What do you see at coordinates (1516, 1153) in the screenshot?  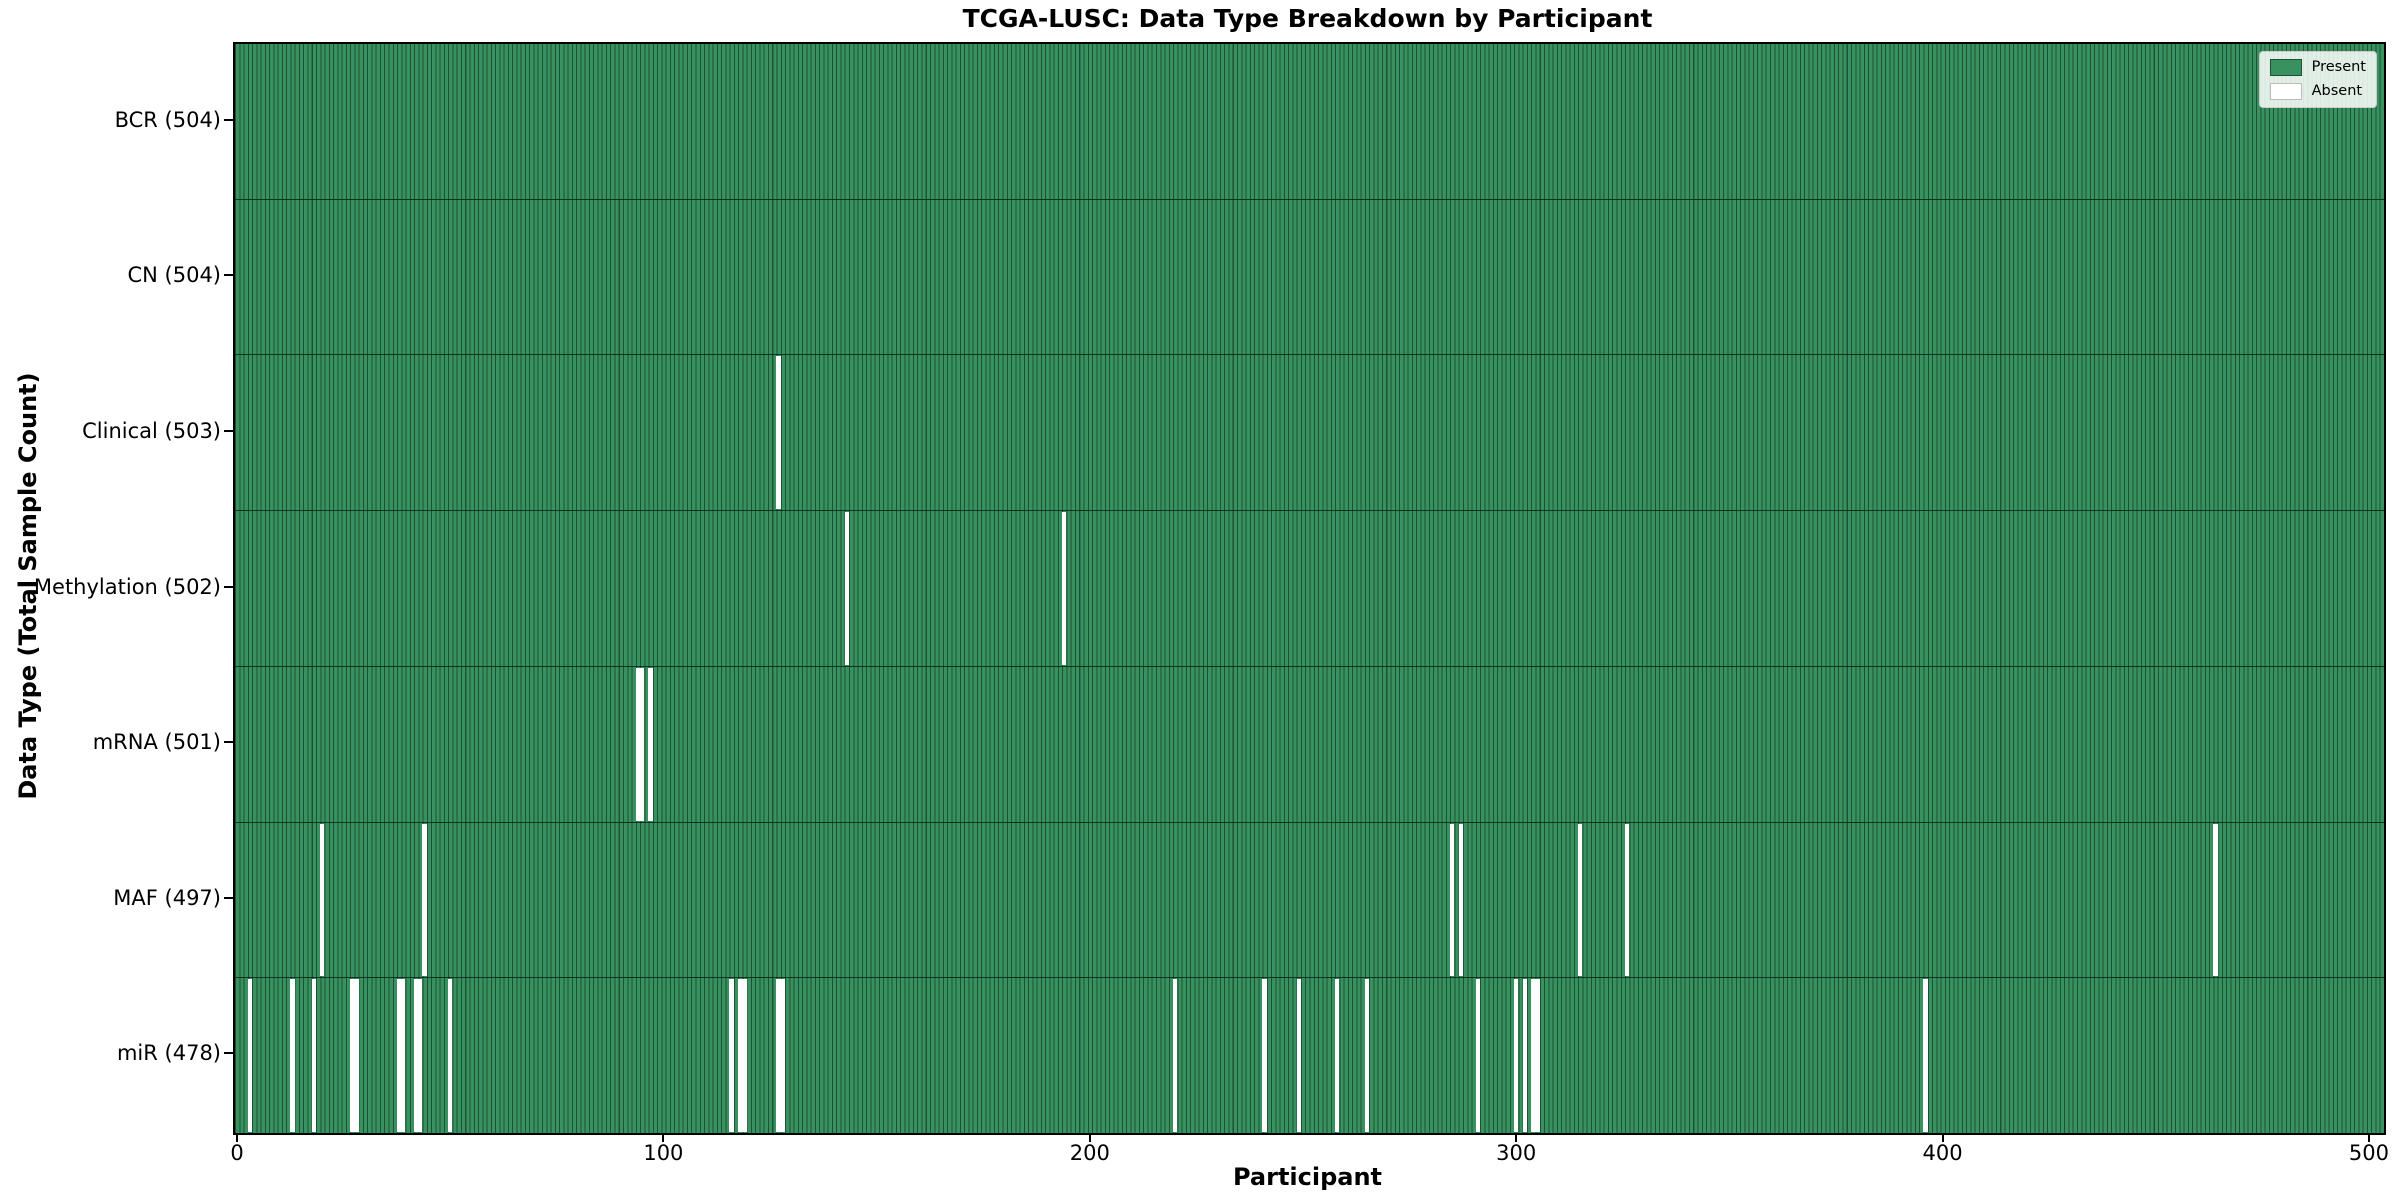 I see `xtick-label-300: 300` at bounding box center [1516, 1153].